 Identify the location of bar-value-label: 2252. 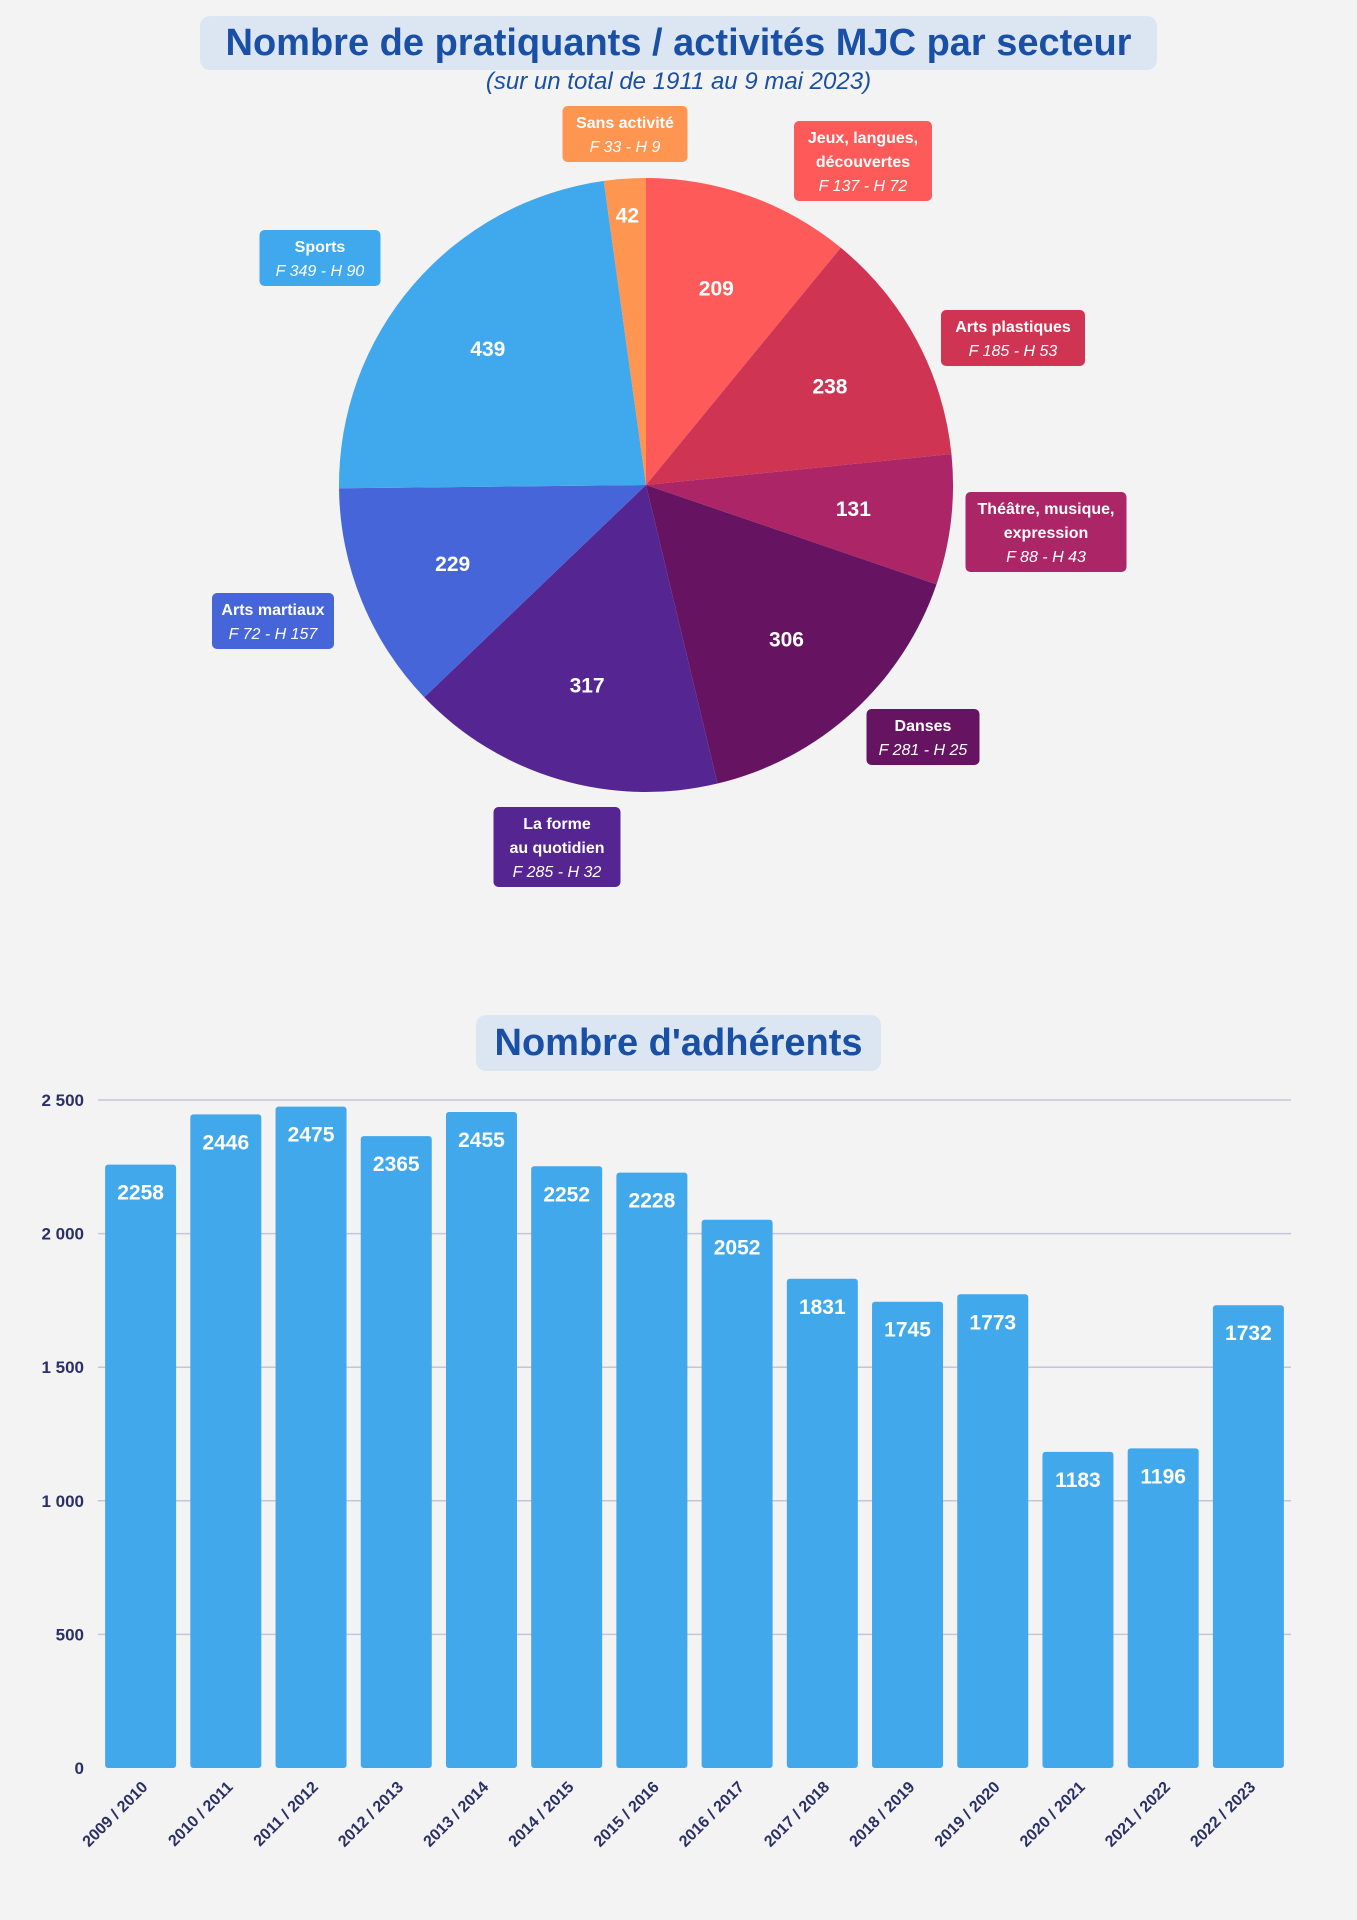
(566, 1194).